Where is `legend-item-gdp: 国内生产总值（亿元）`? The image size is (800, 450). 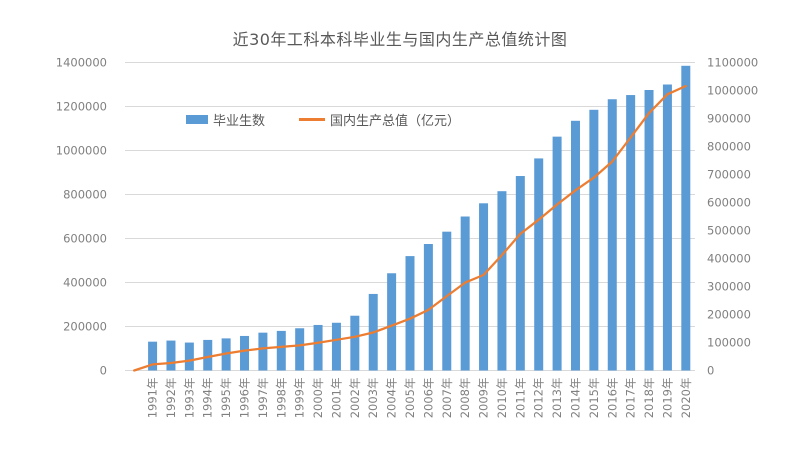 legend-item-gdp: 国内生产总值（亿元） is located at coordinates (379, 119).